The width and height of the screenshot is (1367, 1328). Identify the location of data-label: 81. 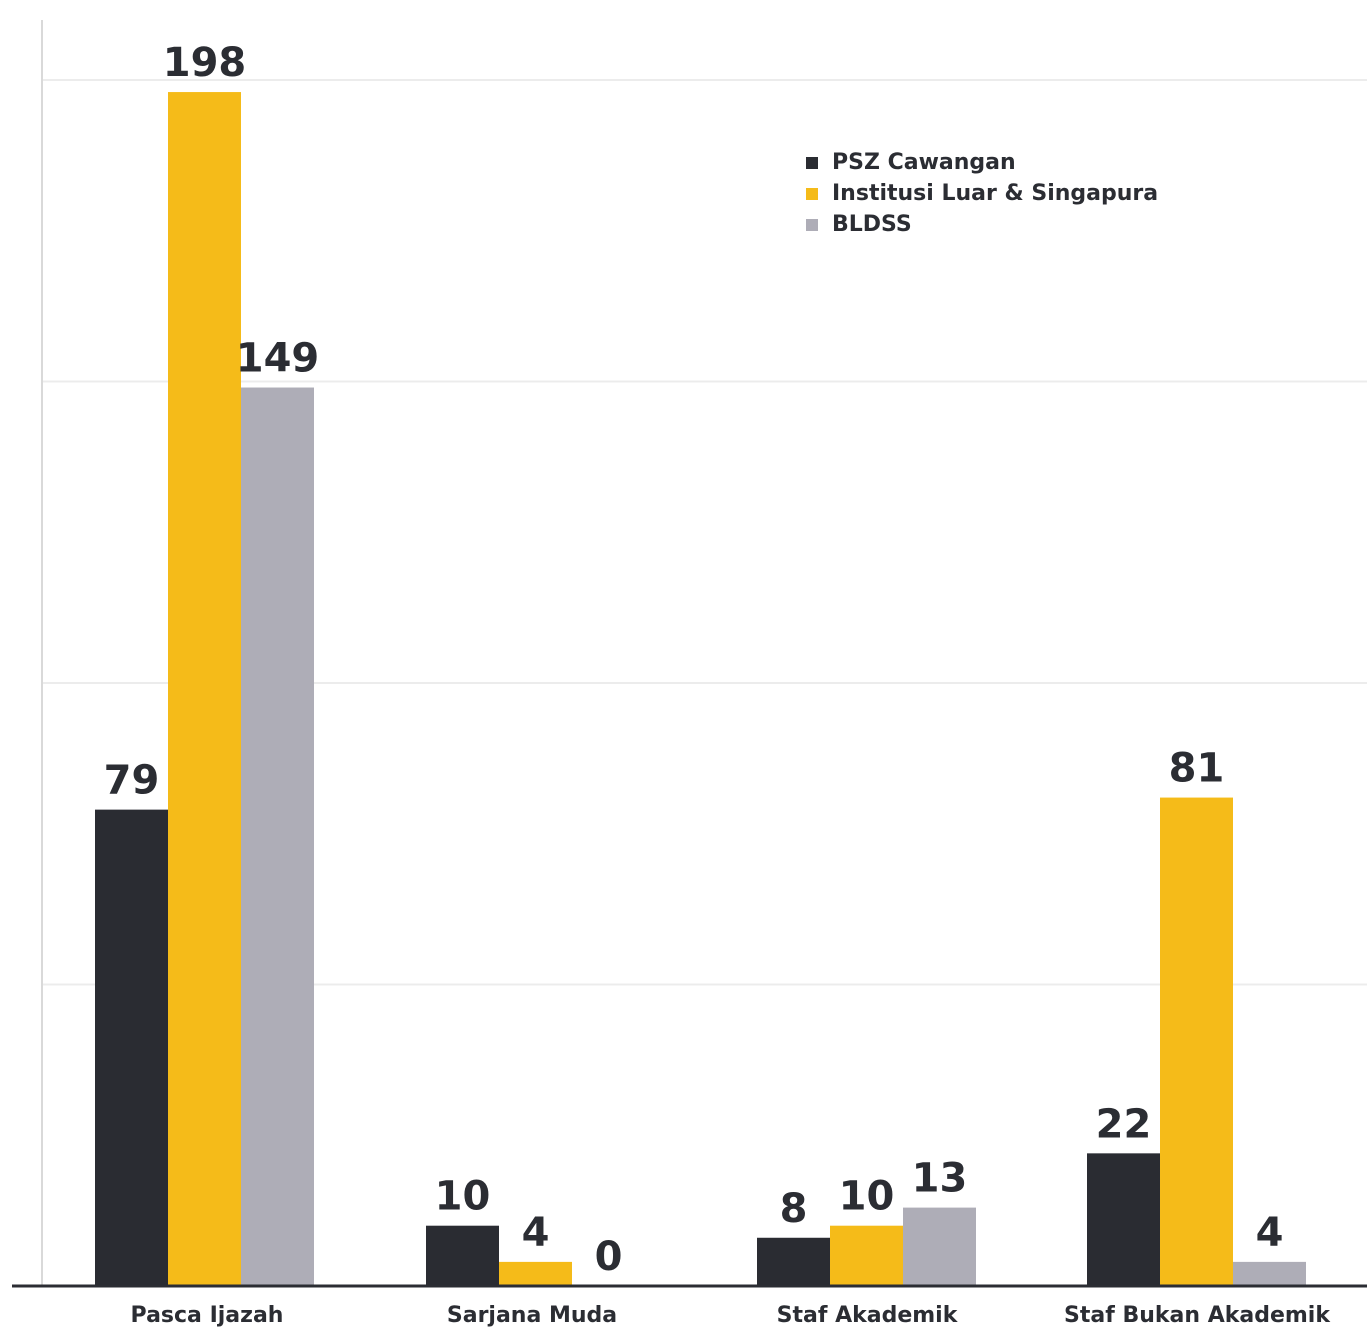
(1197, 769).